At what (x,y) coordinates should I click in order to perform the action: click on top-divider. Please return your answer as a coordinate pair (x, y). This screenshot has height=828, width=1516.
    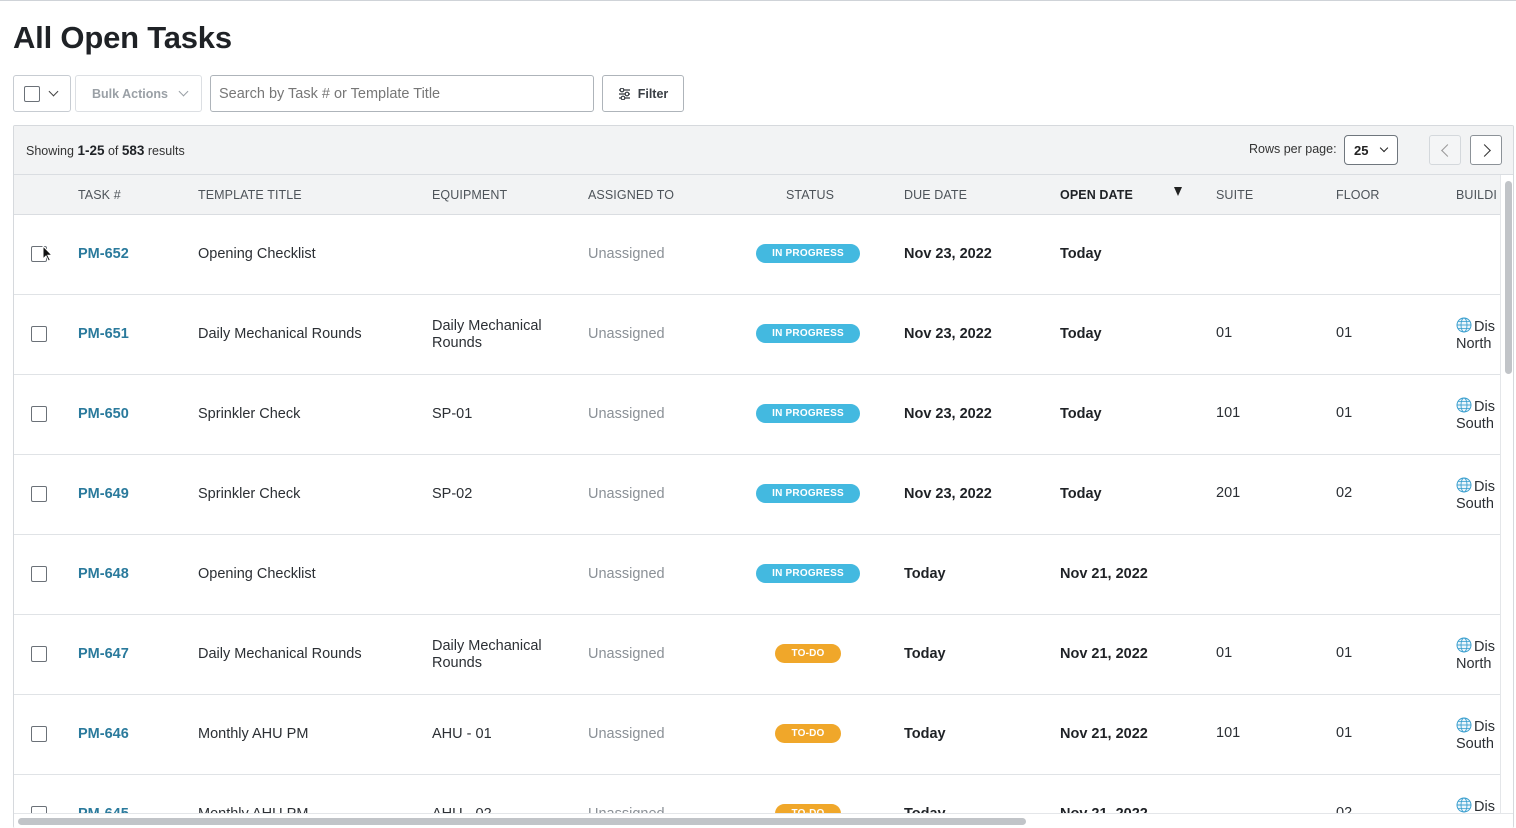
    Looking at the image, I should click on (758, 0).